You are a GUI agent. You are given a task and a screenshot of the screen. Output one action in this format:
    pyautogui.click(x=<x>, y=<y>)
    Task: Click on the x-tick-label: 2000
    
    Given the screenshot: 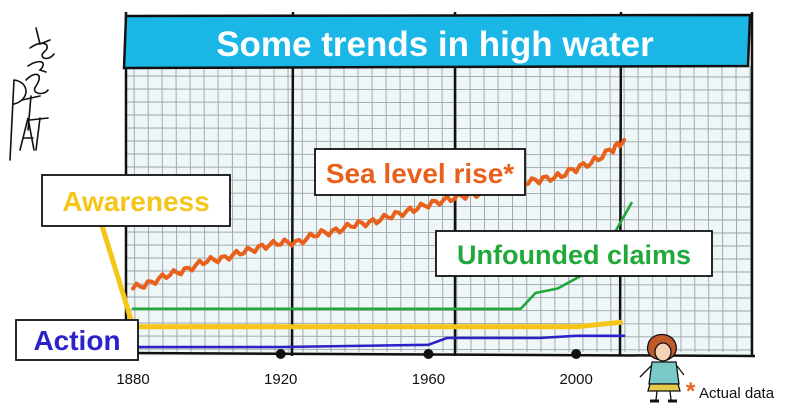 What is the action you would take?
    pyautogui.click(x=575, y=379)
    